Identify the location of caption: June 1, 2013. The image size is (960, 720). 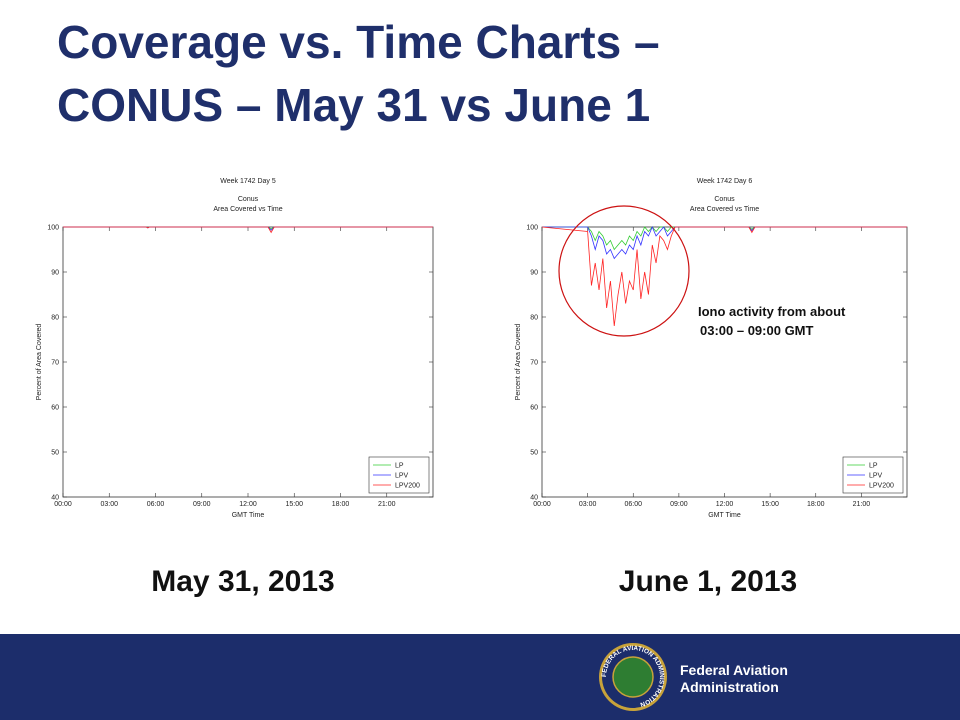
(708, 581).